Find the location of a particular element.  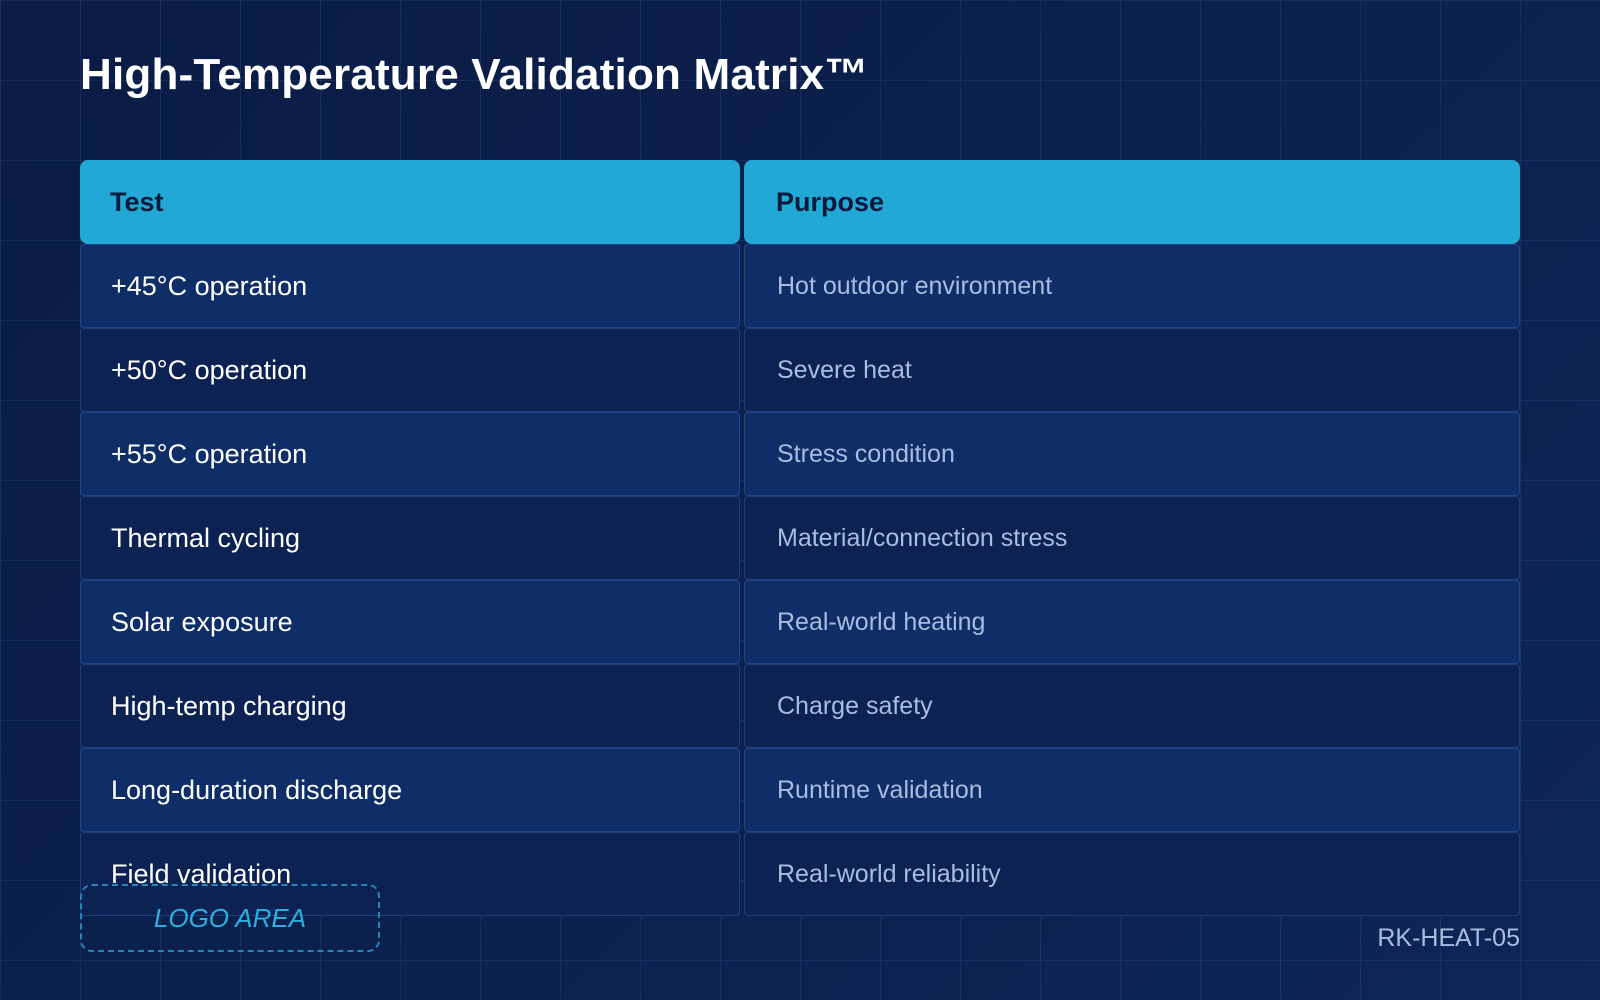

document-code: RK-HEAT-05 is located at coordinates (1448, 938).